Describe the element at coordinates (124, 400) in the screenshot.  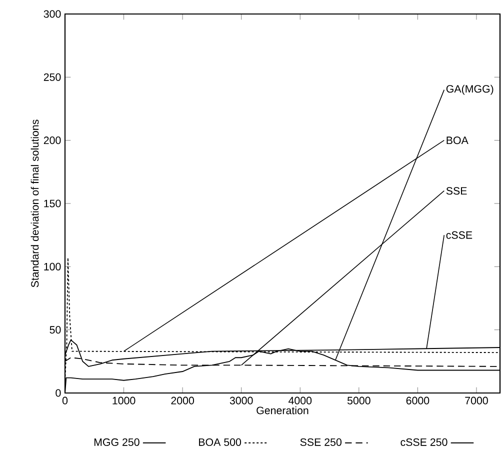
I see `x-tick-label: 1000` at that location.